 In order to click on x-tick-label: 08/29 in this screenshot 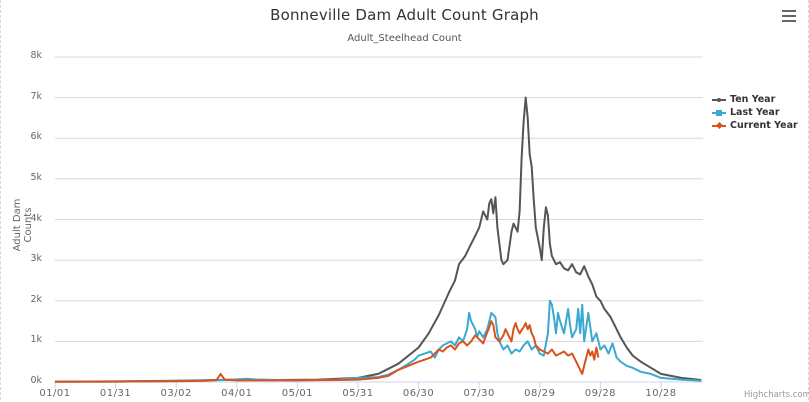, I will do `click(540, 393)`.